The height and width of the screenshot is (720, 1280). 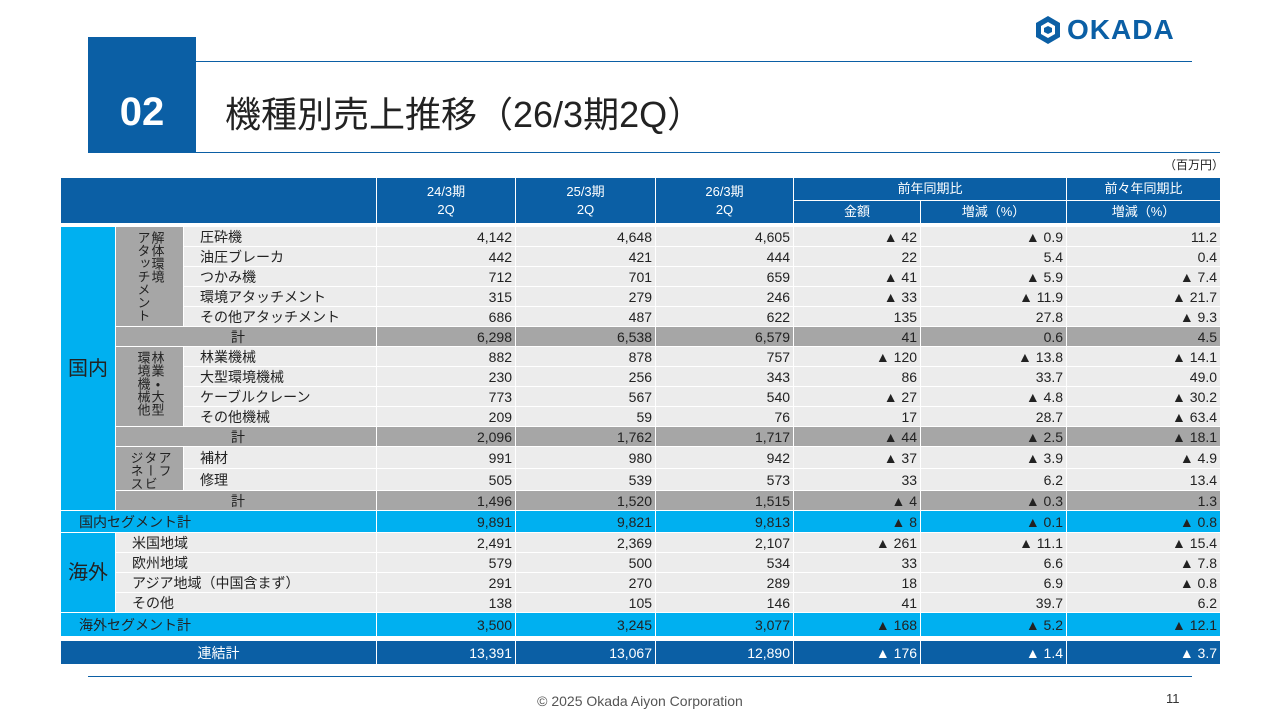 I want to click on table-row: 環境アタッチメント 315 279 246 ▲ 33 ▲ 11.9 ▲ 21.7, so click(x=641, y=296).